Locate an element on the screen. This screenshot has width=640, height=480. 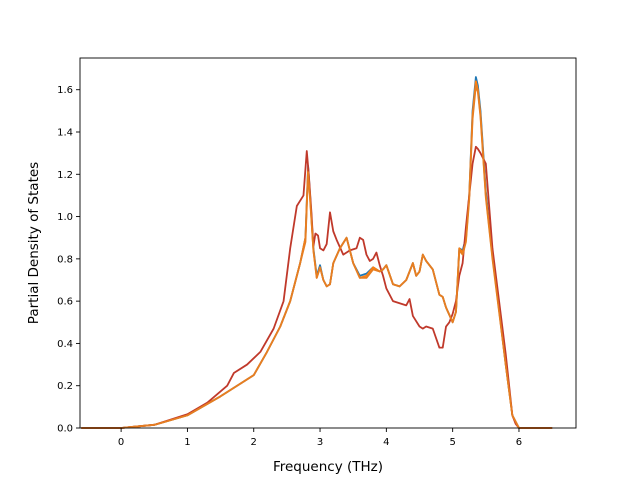
y-tick-label: 1.6 is located at coordinates (65, 90).